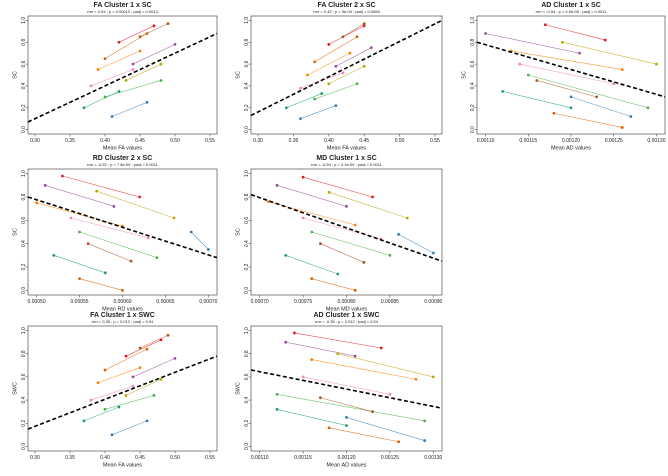 This screenshot has height=476, width=668. I want to click on panel-title: FA Cluster 1 x SC, so click(122, 5).